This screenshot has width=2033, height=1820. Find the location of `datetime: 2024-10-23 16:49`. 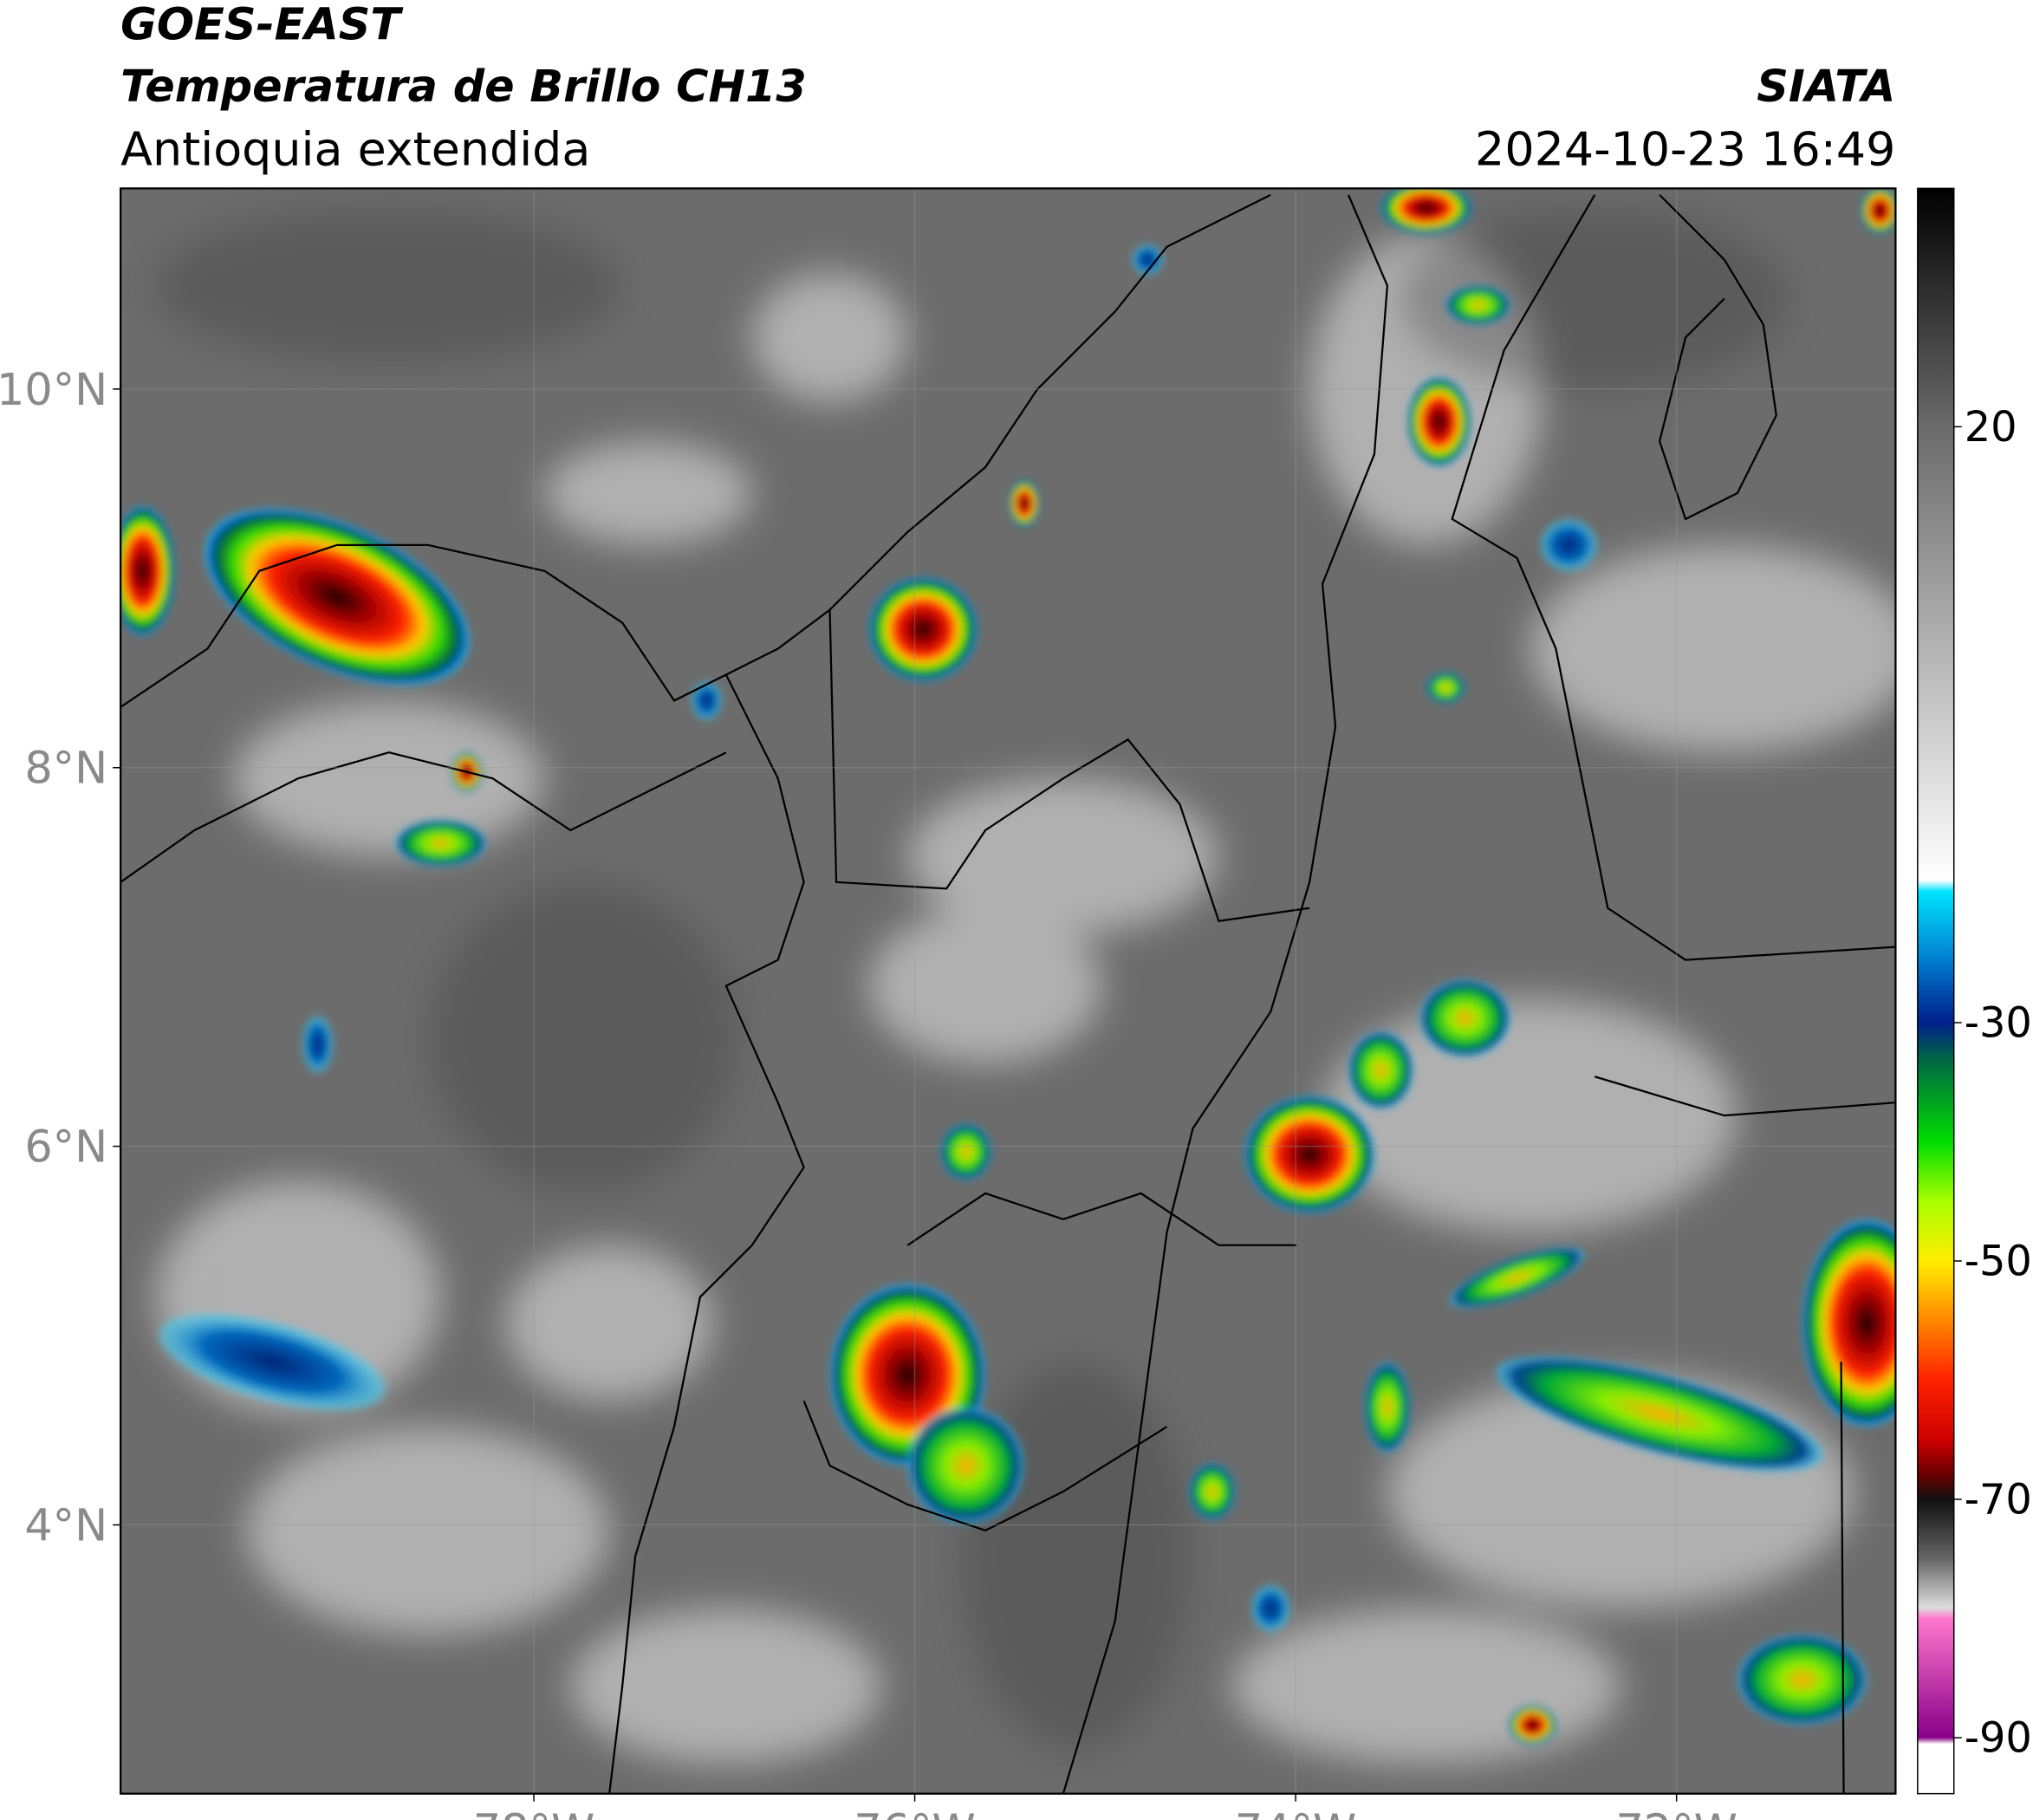

datetime: 2024-10-23 16:49 is located at coordinates (1685, 148).